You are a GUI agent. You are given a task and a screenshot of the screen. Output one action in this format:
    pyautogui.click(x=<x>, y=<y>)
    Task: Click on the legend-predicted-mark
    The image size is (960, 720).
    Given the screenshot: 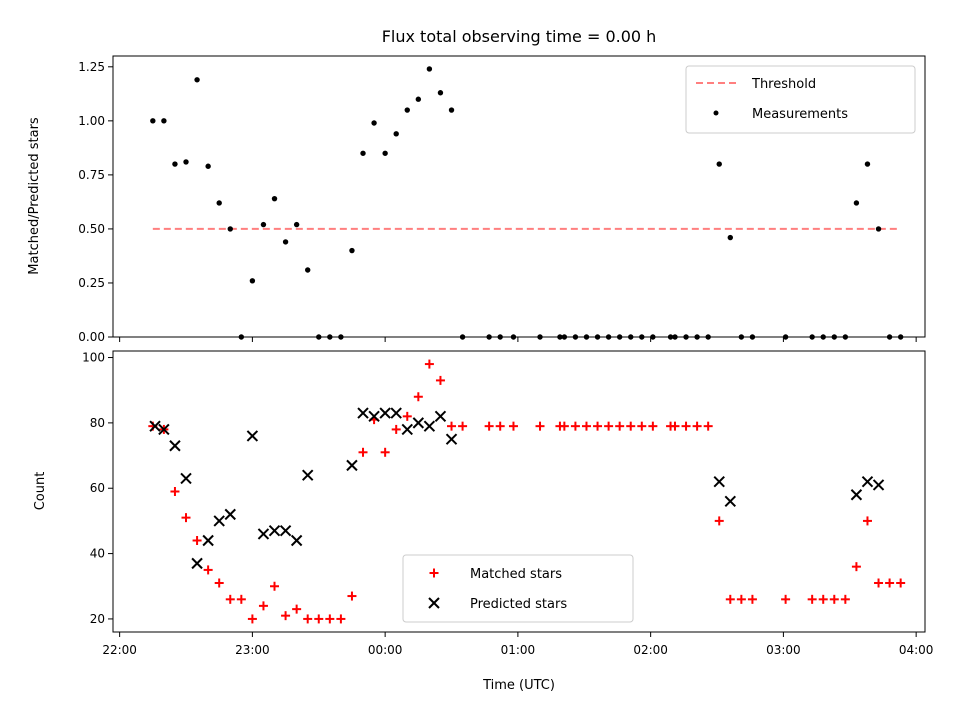 What is the action you would take?
    pyautogui.click(x=434, y=603)
    